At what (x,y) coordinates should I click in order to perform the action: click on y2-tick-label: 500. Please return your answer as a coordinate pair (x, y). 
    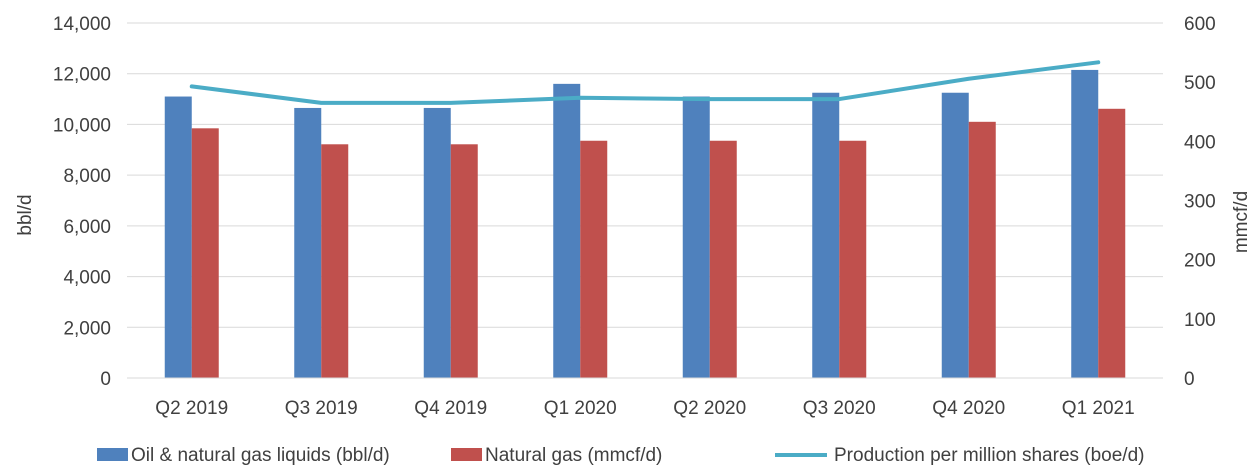
    Looking at the image, I should click on (1200, 83).